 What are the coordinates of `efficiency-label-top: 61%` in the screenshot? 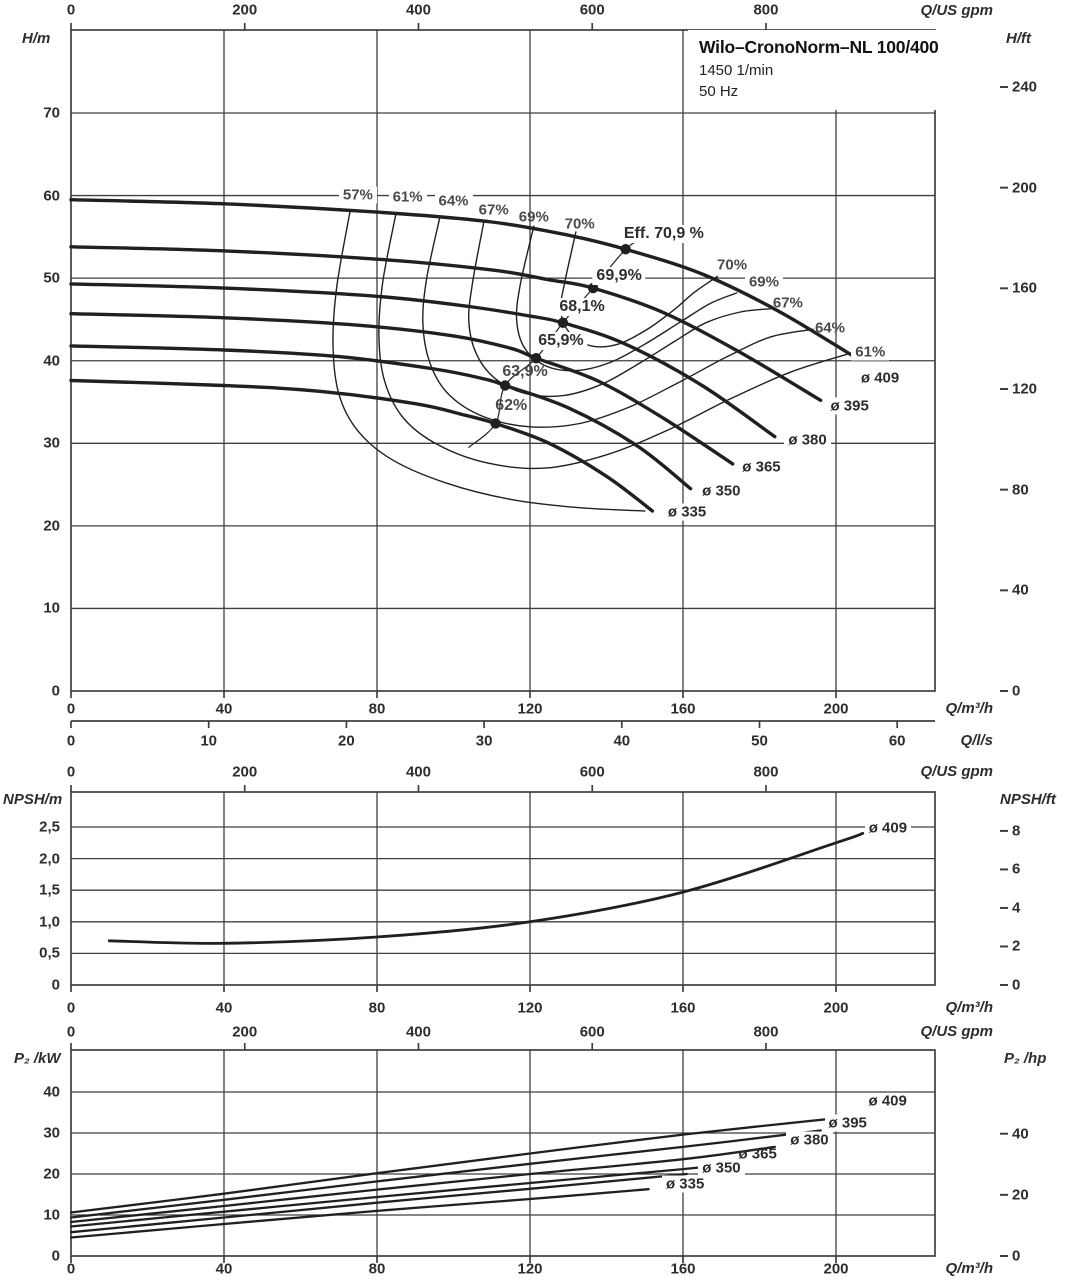 It's located at (407, 197).